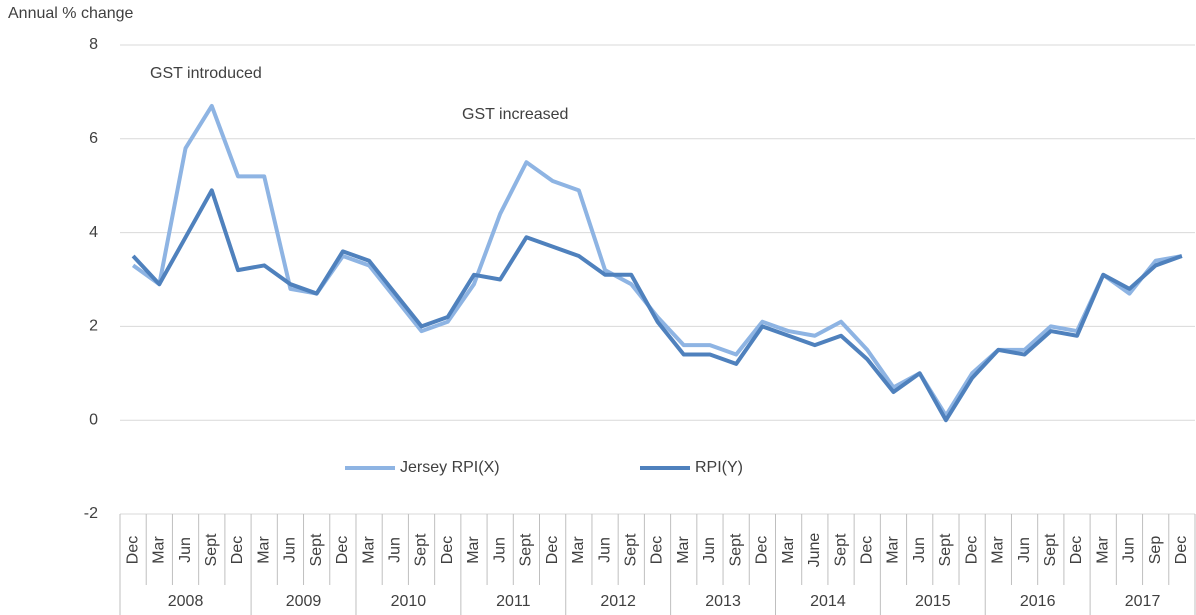 The image size is (1196, 615). Describe the element at coordinates (719, 467) in the screenshot. I see `legend-label: RPI(Y)` at that location.